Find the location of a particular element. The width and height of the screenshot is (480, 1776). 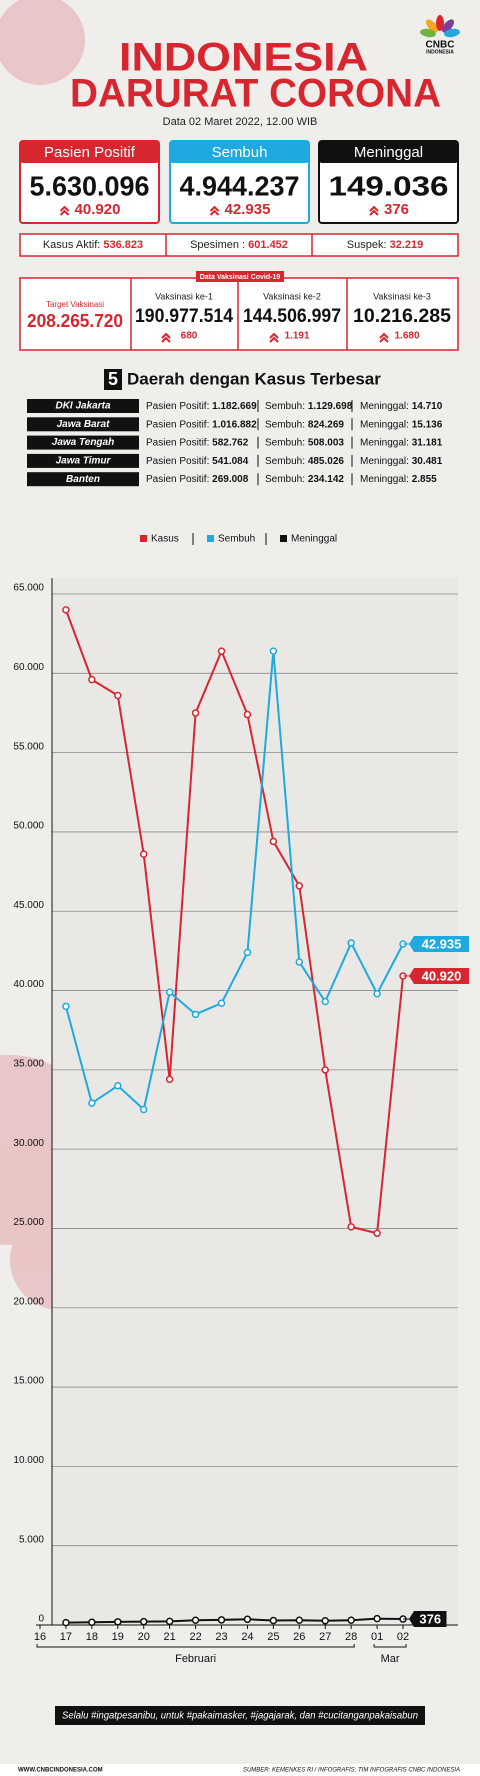

stats-label: Suspek: is located at coordinates (368, 245).